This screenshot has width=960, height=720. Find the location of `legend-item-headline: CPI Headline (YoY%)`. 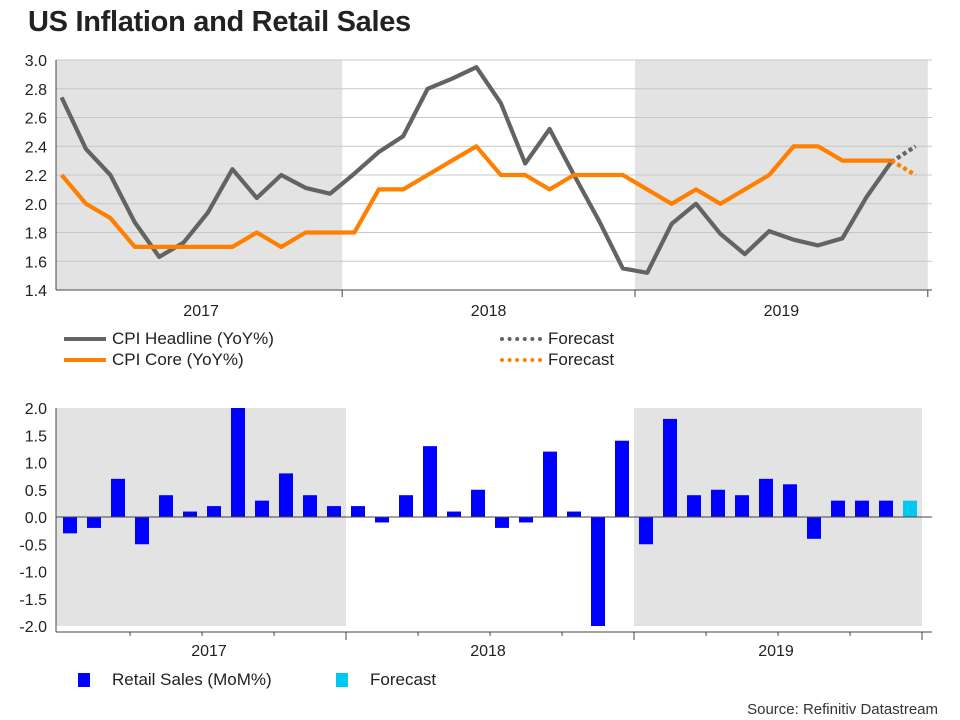

legend-item-headline: CPI Headline (YoY%) is located at coordinates (169, 339).